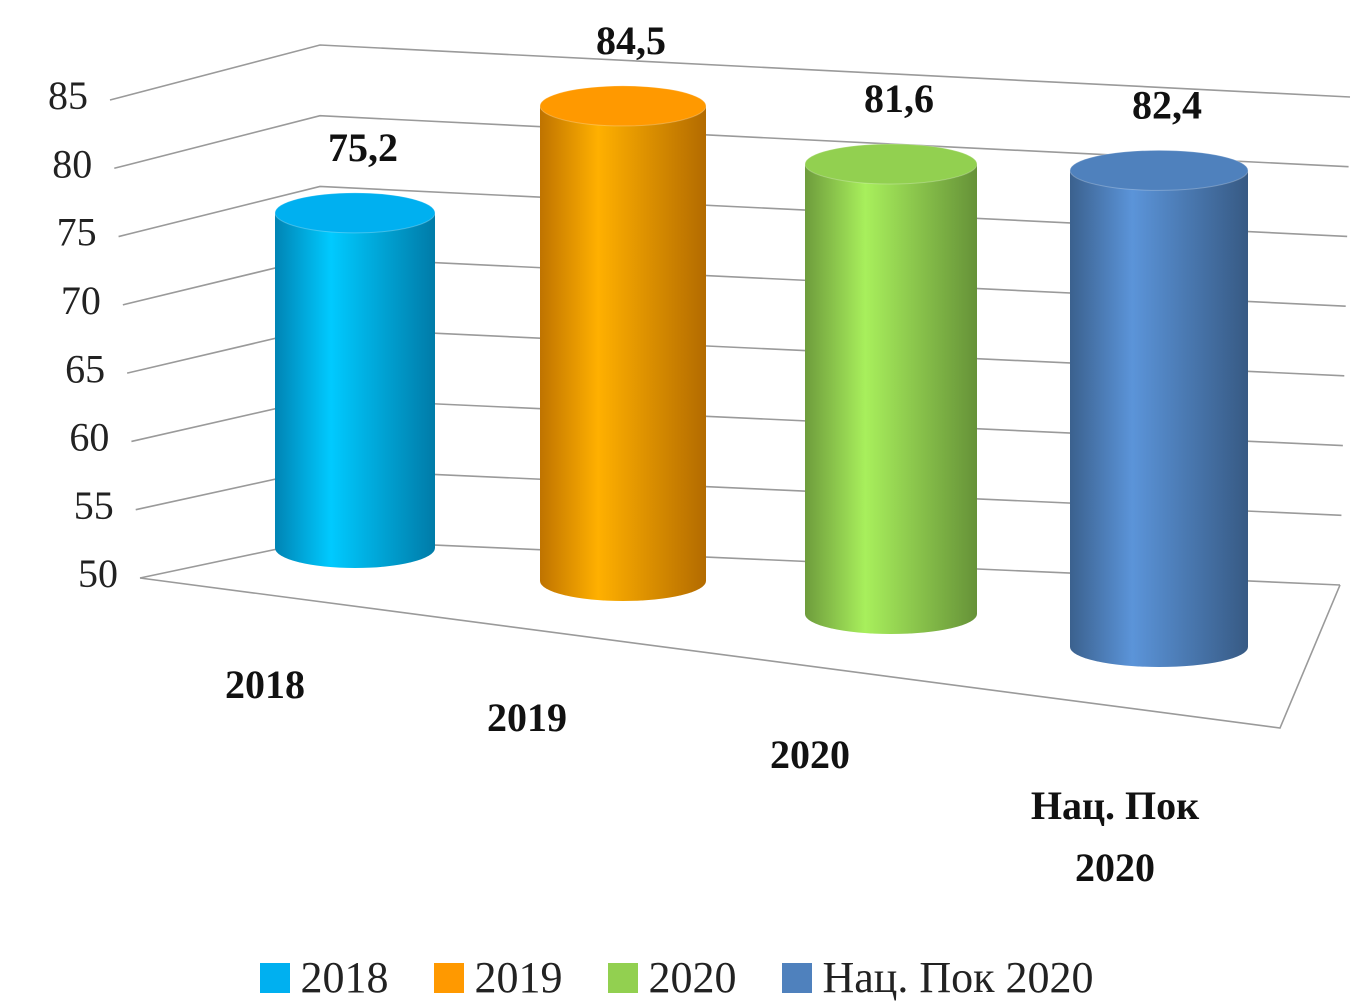 The image size is (1354, 1003). What do you see at coordinates (1167, 104) in the screenshot?
I see `value-label: 82,4` at bounding box center [1167, 104].